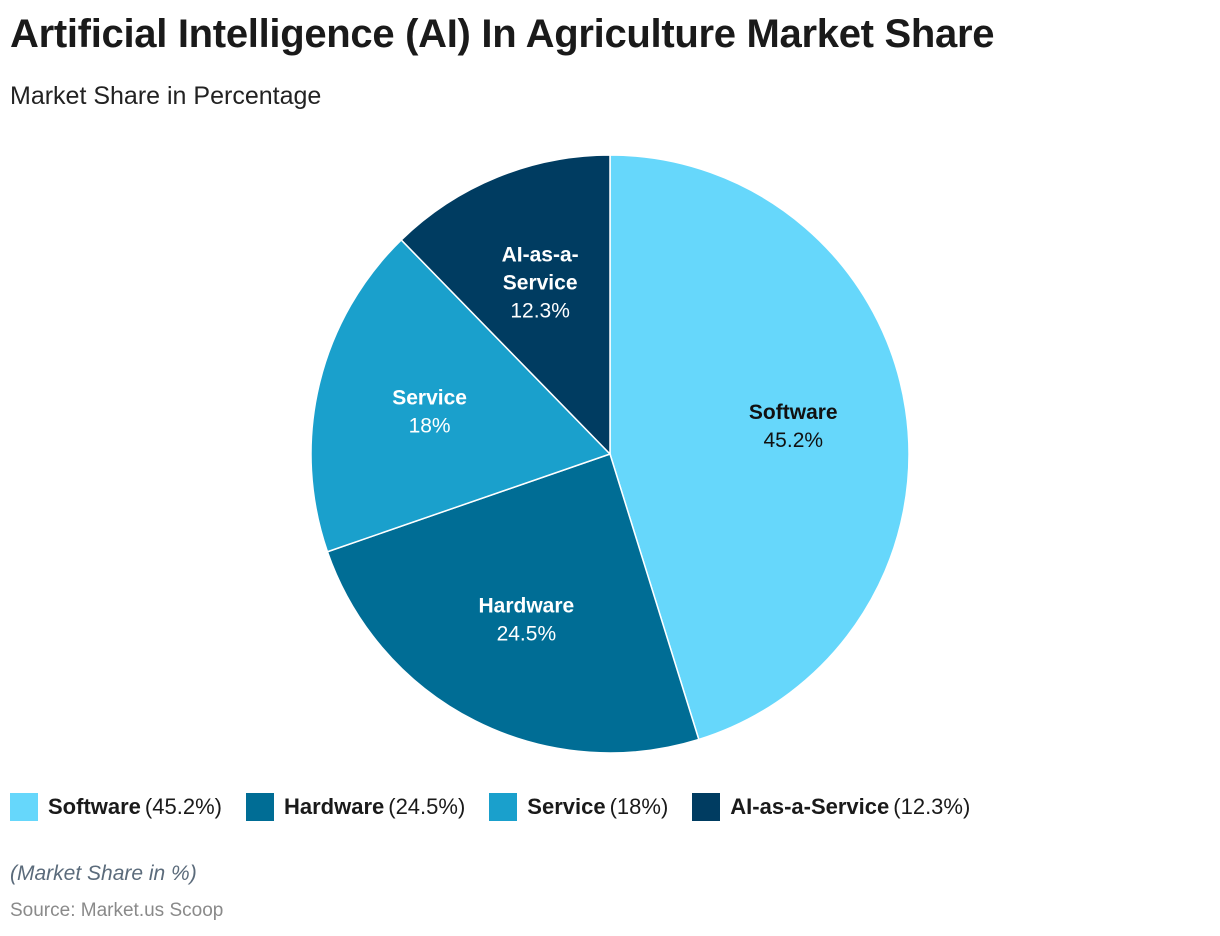  I want to click on pie-label-value: 12.3%, so click(540, 310).